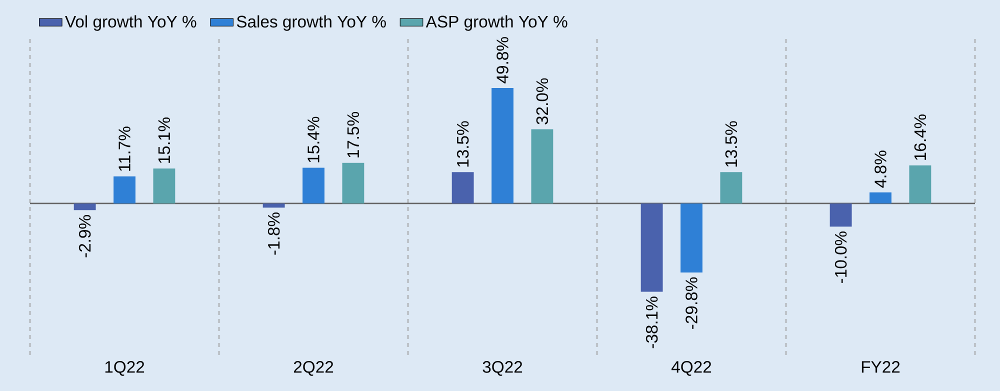  I want to click on x-tick-label: 4Q22, so click(691, 368).